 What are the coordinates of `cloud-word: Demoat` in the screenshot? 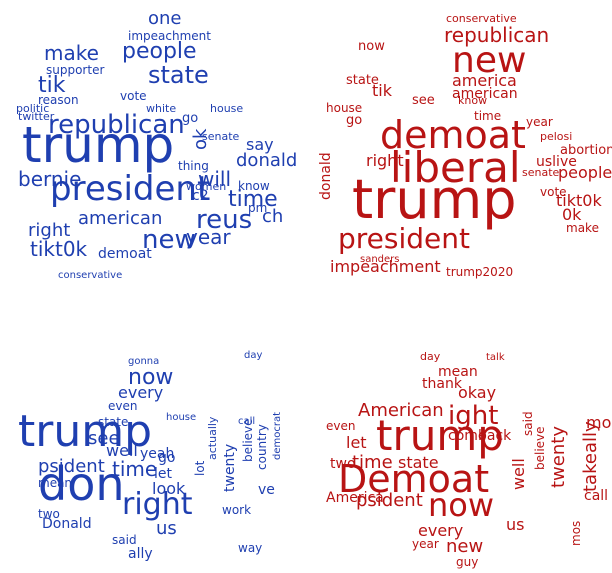 It's located at (413, 479).